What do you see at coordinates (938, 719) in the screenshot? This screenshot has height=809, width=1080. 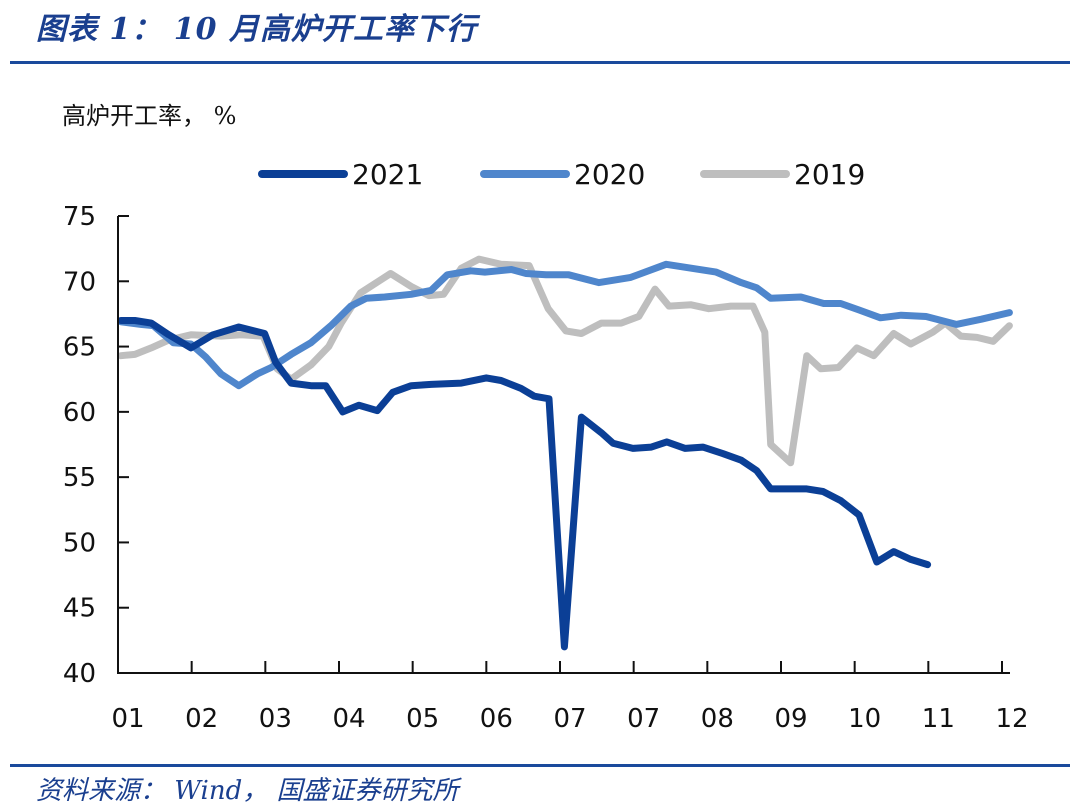 I see `x-tick-label: 11` at bounding box center [938, 719].